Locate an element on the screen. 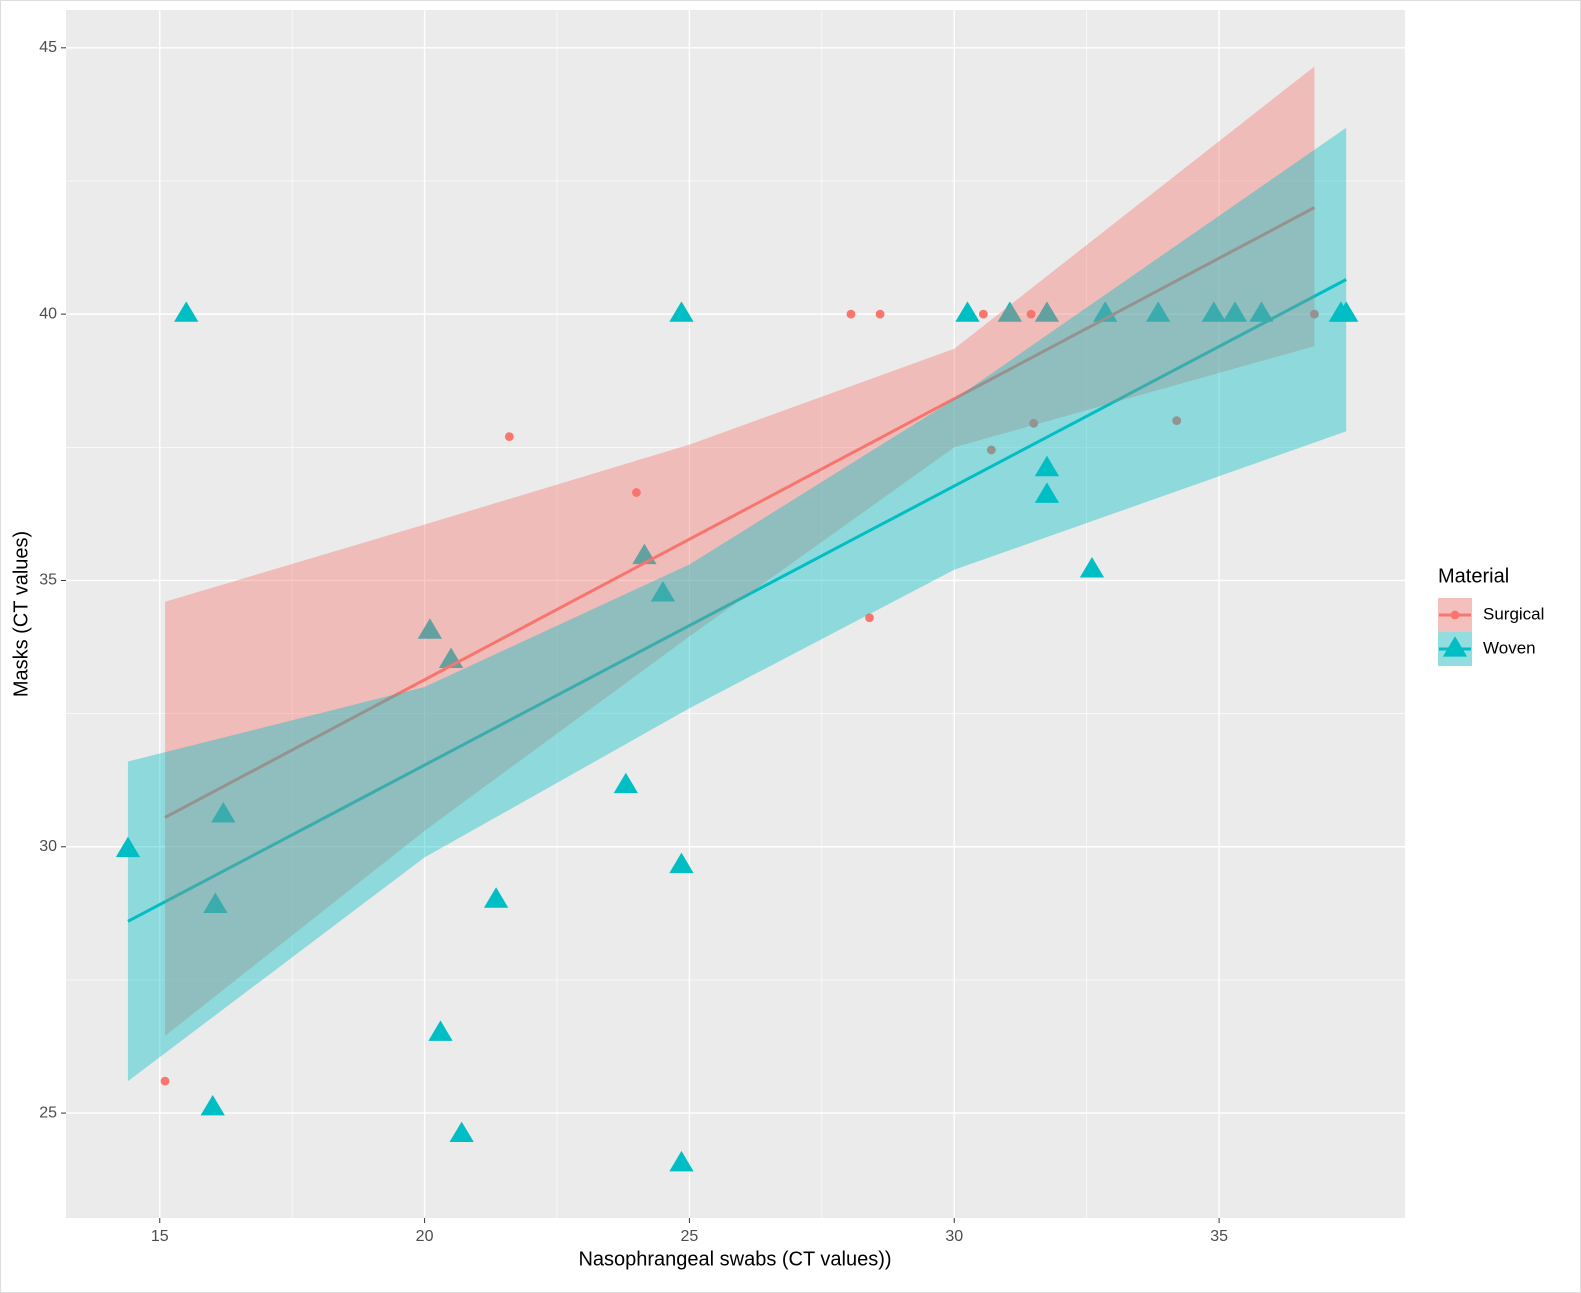 This screenshot has height=1293, width=1581. y-tick-label: 35 is located at coordinates (48, 580).